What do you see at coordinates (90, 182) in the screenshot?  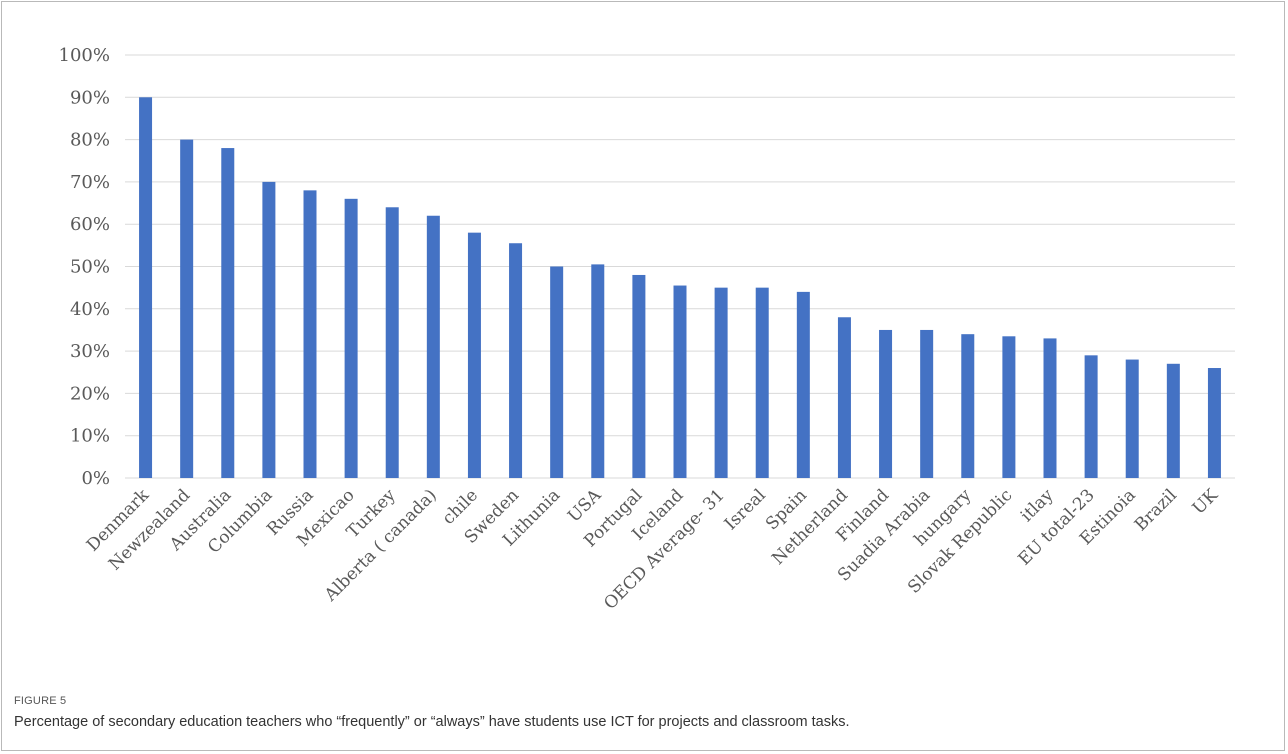 I see `y-tick-label: 70%` at bounding box center [90, 182].